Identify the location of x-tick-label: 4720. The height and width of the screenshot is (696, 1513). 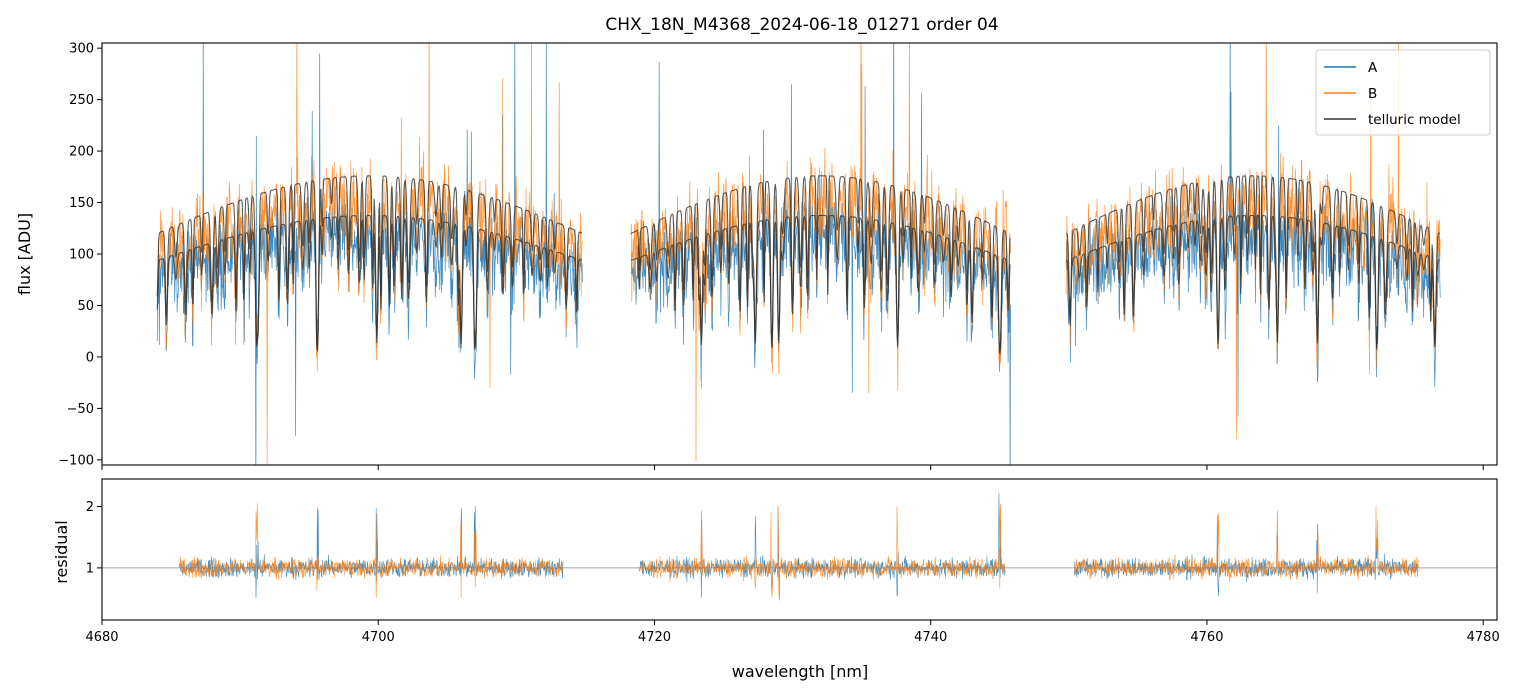
(654, 637).